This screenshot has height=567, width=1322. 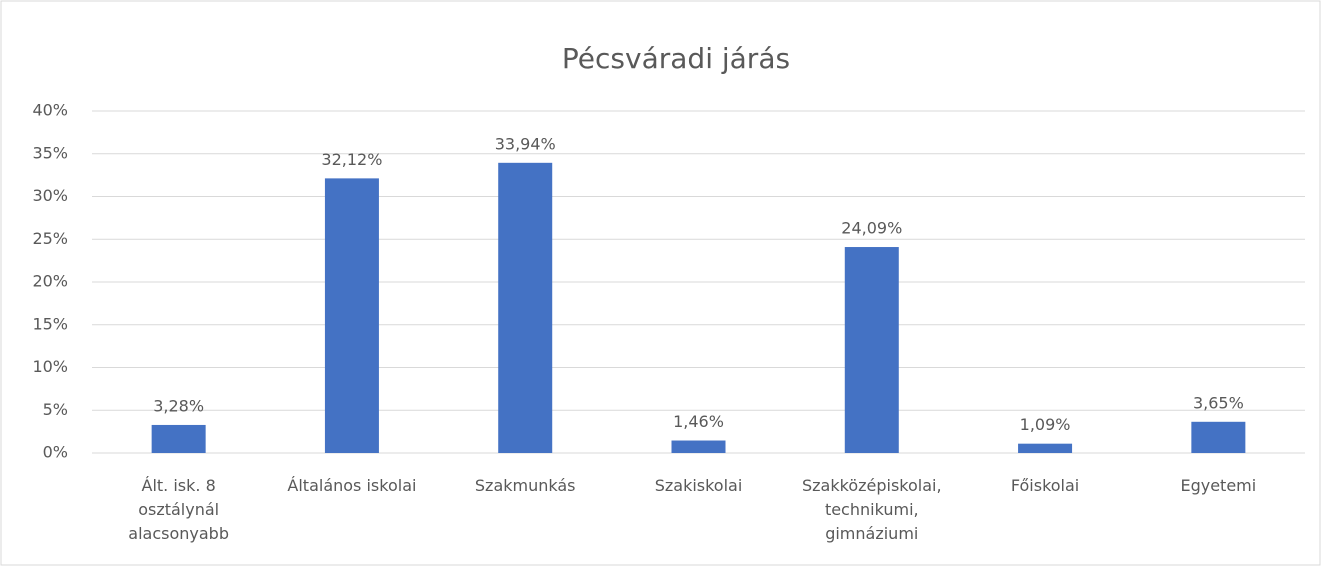 What do you see at coordinates (178, 405) in the screenshot?
I see `data-label: 3,28%` at bounding box center [178, 405].